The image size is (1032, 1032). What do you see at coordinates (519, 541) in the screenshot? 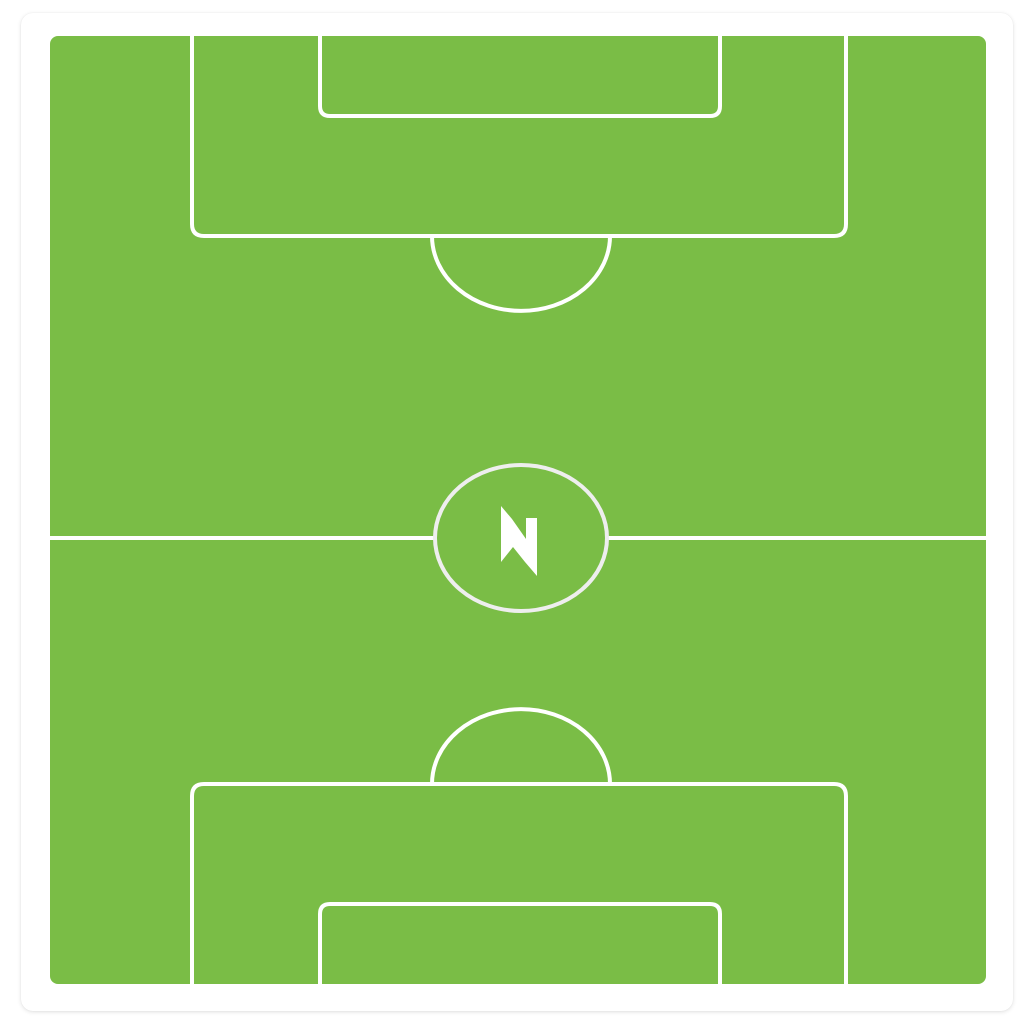
I see `lightning-logo-icon` at bounding box center [519, 541].